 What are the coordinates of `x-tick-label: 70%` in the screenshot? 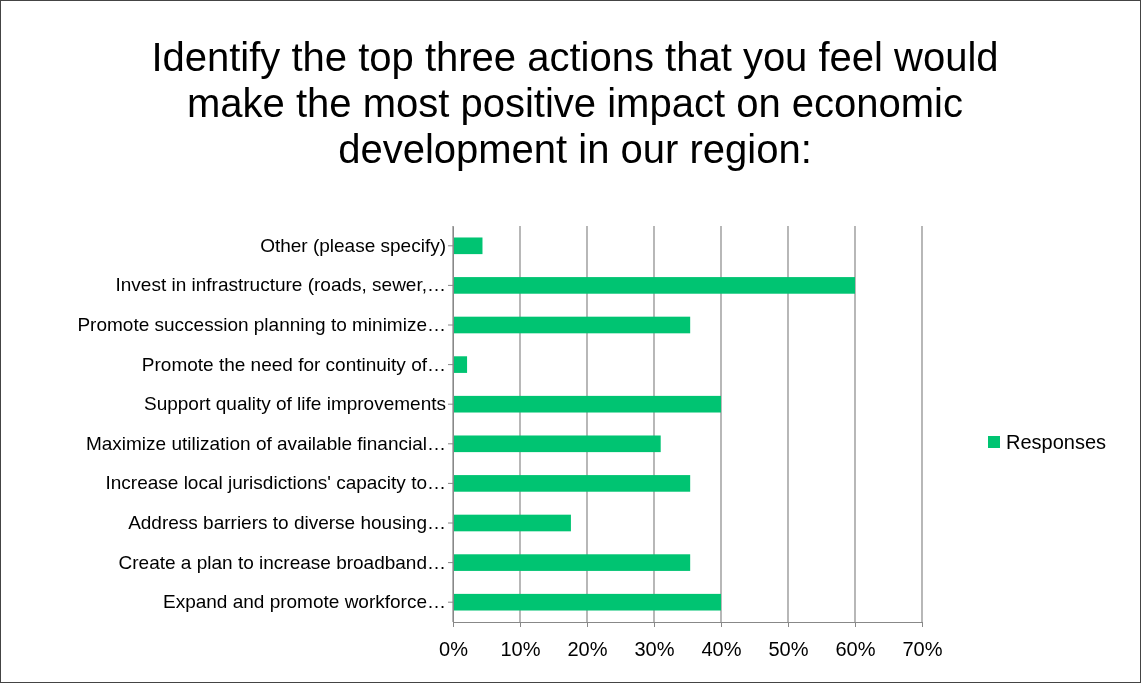 It's located at (922, 649).